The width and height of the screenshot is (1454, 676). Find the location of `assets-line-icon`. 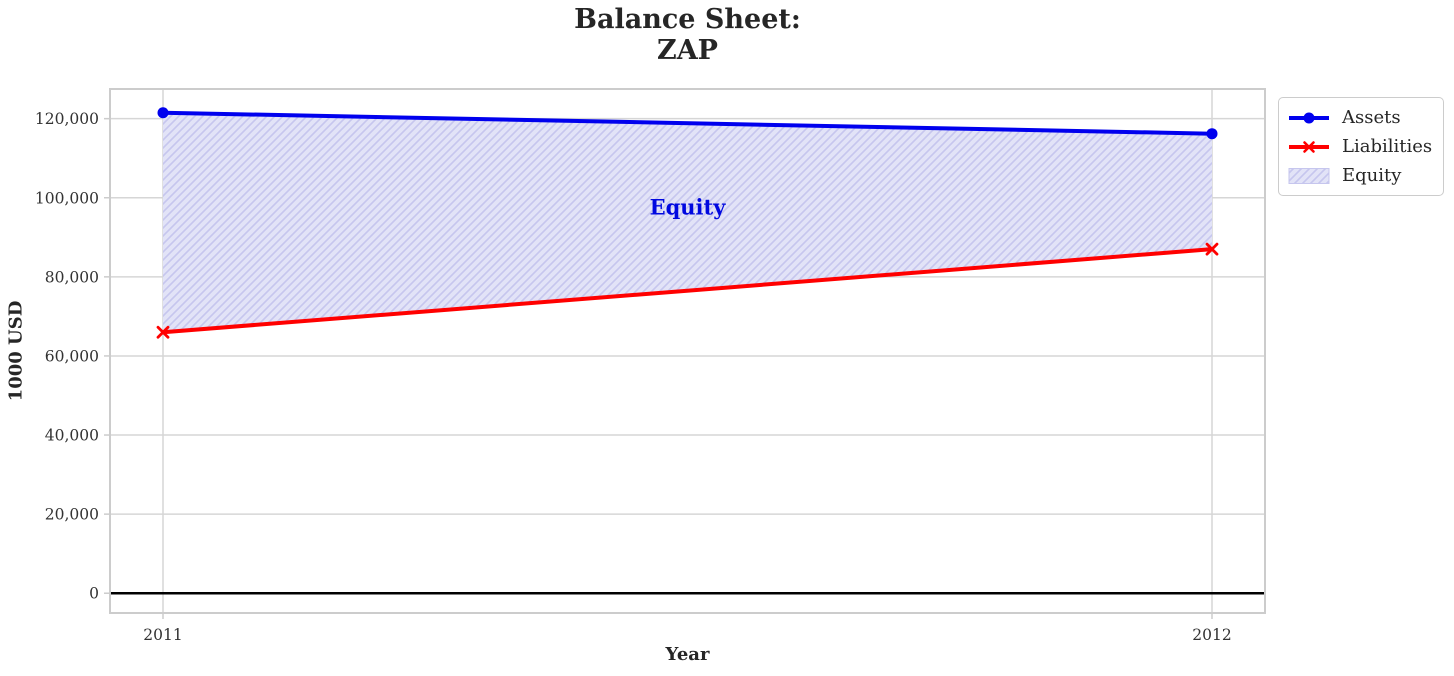

assets-line-icon is located at coordinates (1309, 117).